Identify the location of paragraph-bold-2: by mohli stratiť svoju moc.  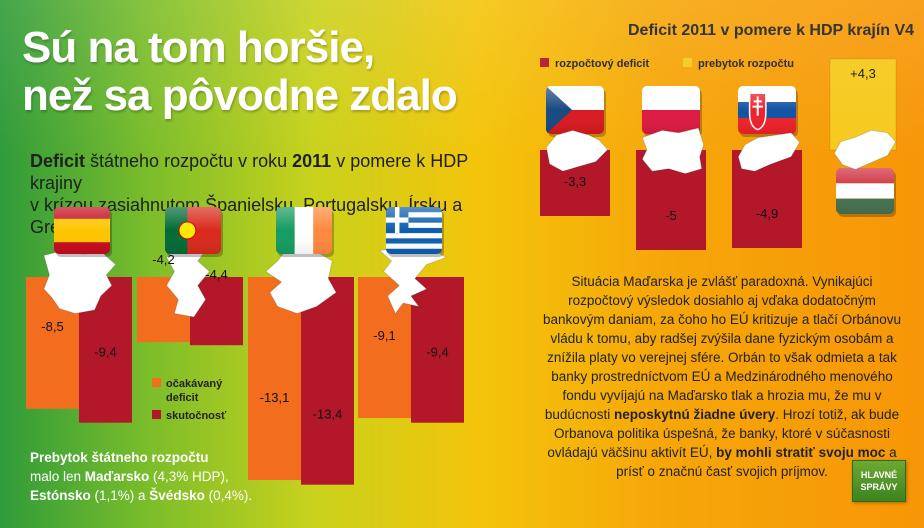
(801, 452).